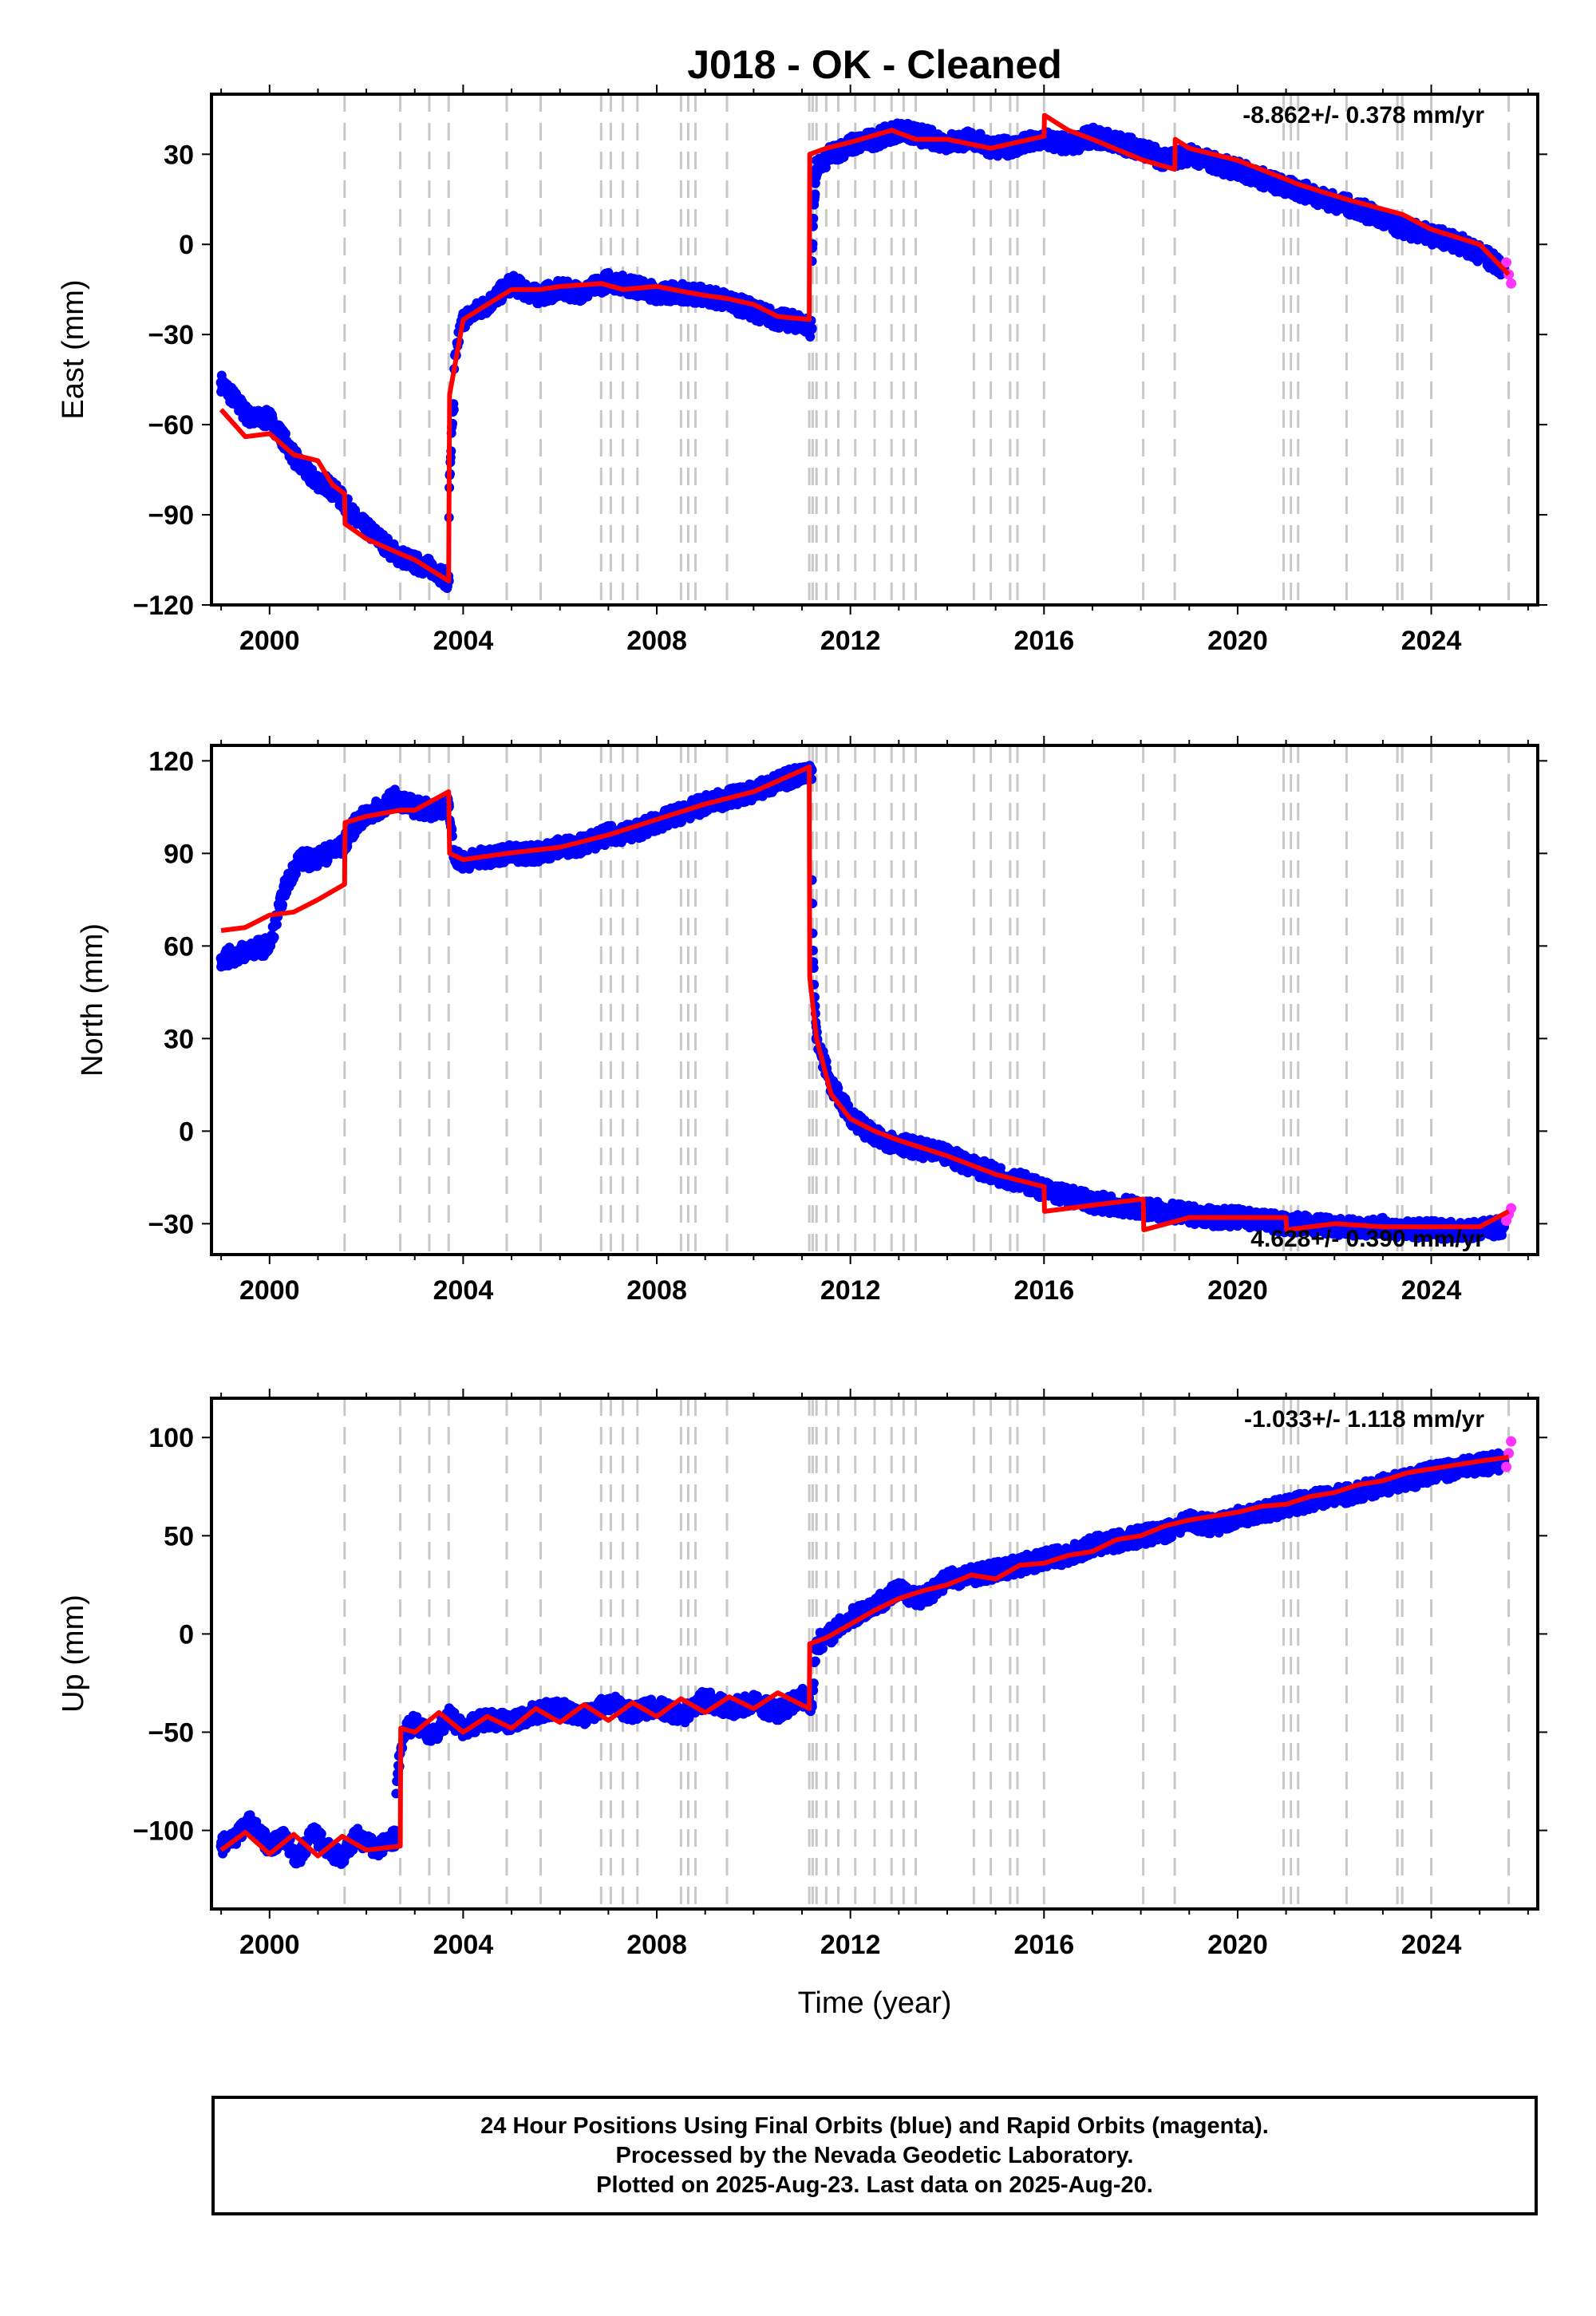  I want to click on figure-title: J018 - OK - Cleaned, so click(874, 64).